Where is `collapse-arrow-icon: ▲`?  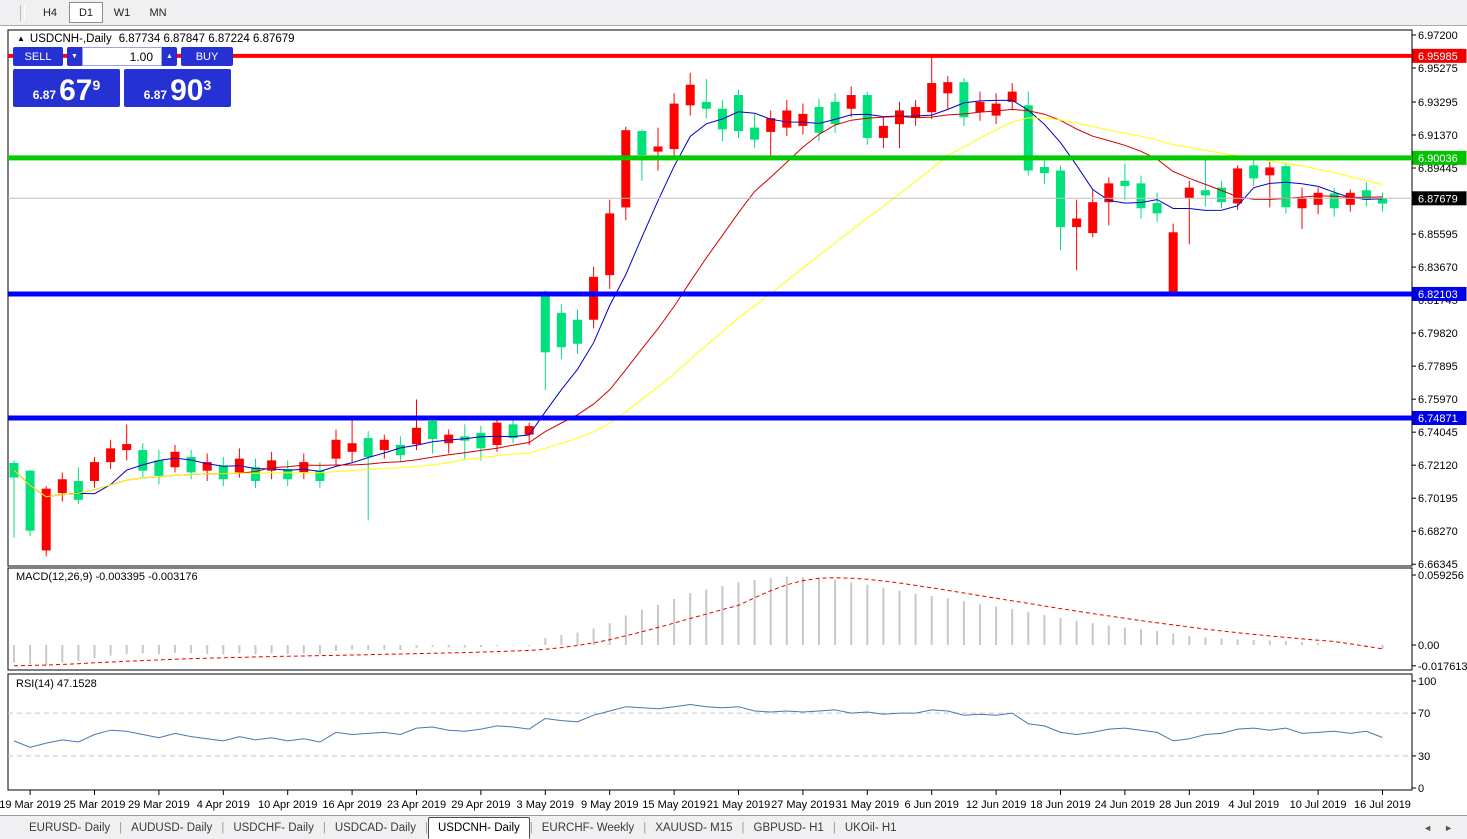 collapse-arrow-icon: ▲ is located at coordinates (21, 38).